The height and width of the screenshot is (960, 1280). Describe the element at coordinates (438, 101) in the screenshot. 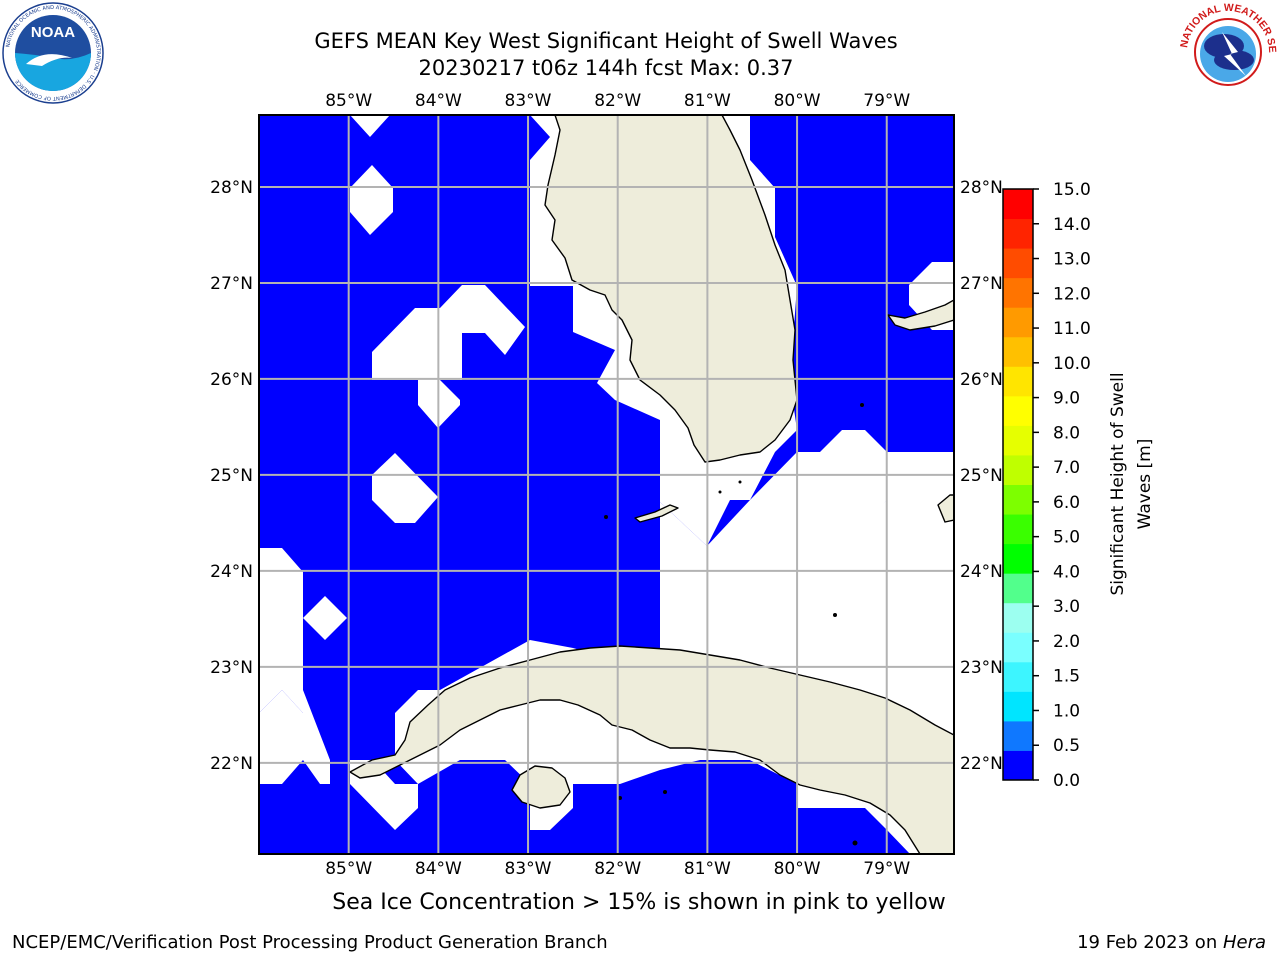

I see `lon-label-top: 84°W` at that location.